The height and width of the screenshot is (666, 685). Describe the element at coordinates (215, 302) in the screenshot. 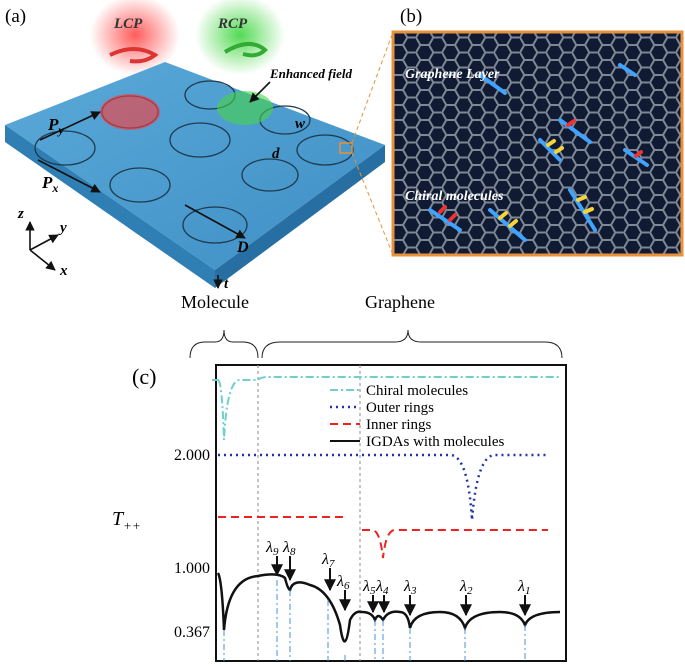

I see `region-label: Molecule` at that location.